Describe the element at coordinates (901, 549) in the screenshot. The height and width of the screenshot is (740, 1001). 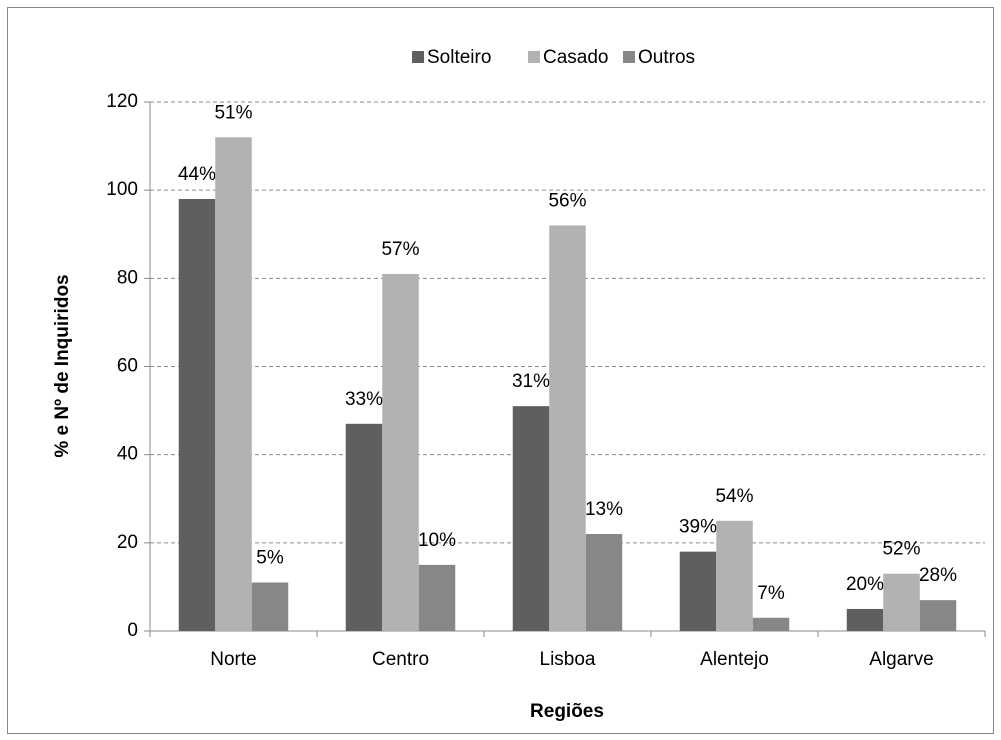
I see `data-label: 52%` at that location.